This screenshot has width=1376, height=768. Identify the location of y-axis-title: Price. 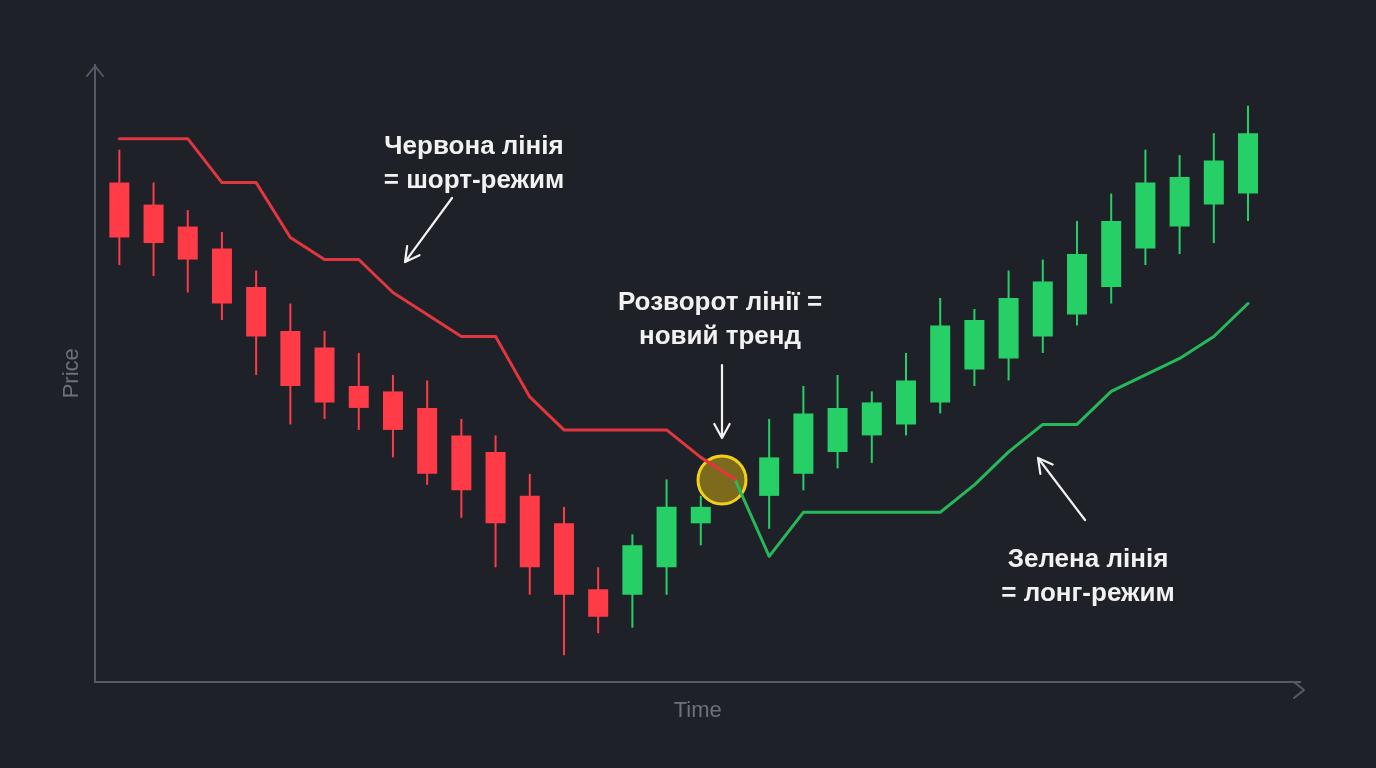
(71, 373).